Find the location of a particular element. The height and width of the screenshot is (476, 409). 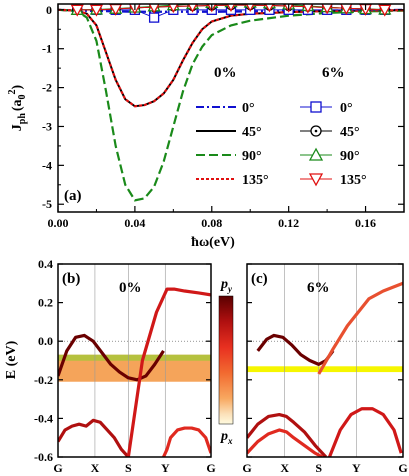

y-tick-label: 0.4 is located at coordinates (45, 264).